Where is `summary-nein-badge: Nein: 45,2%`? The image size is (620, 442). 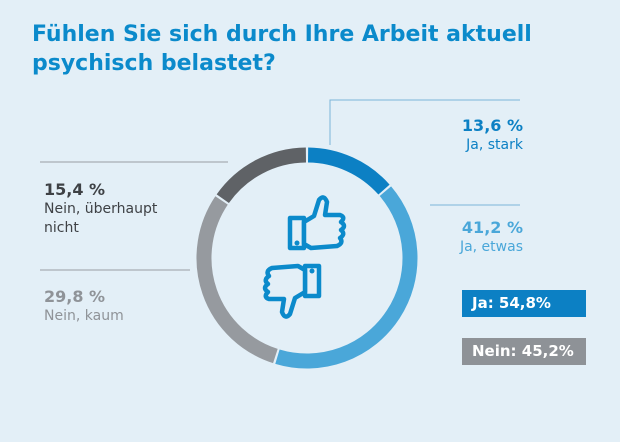 summary-nein-badge: Nein: 45,2% is located at coordinates (524, 351).